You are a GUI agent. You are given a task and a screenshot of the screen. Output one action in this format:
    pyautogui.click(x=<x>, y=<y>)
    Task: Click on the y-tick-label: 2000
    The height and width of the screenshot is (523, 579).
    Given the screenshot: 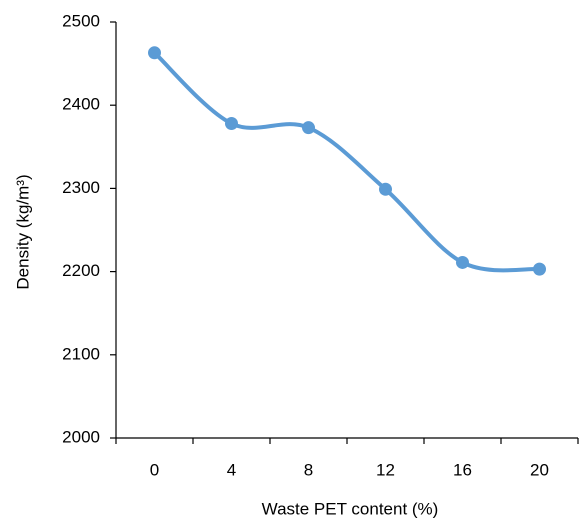 What is the action you would take?
    pyautogui.click(x=81, y=436)
    